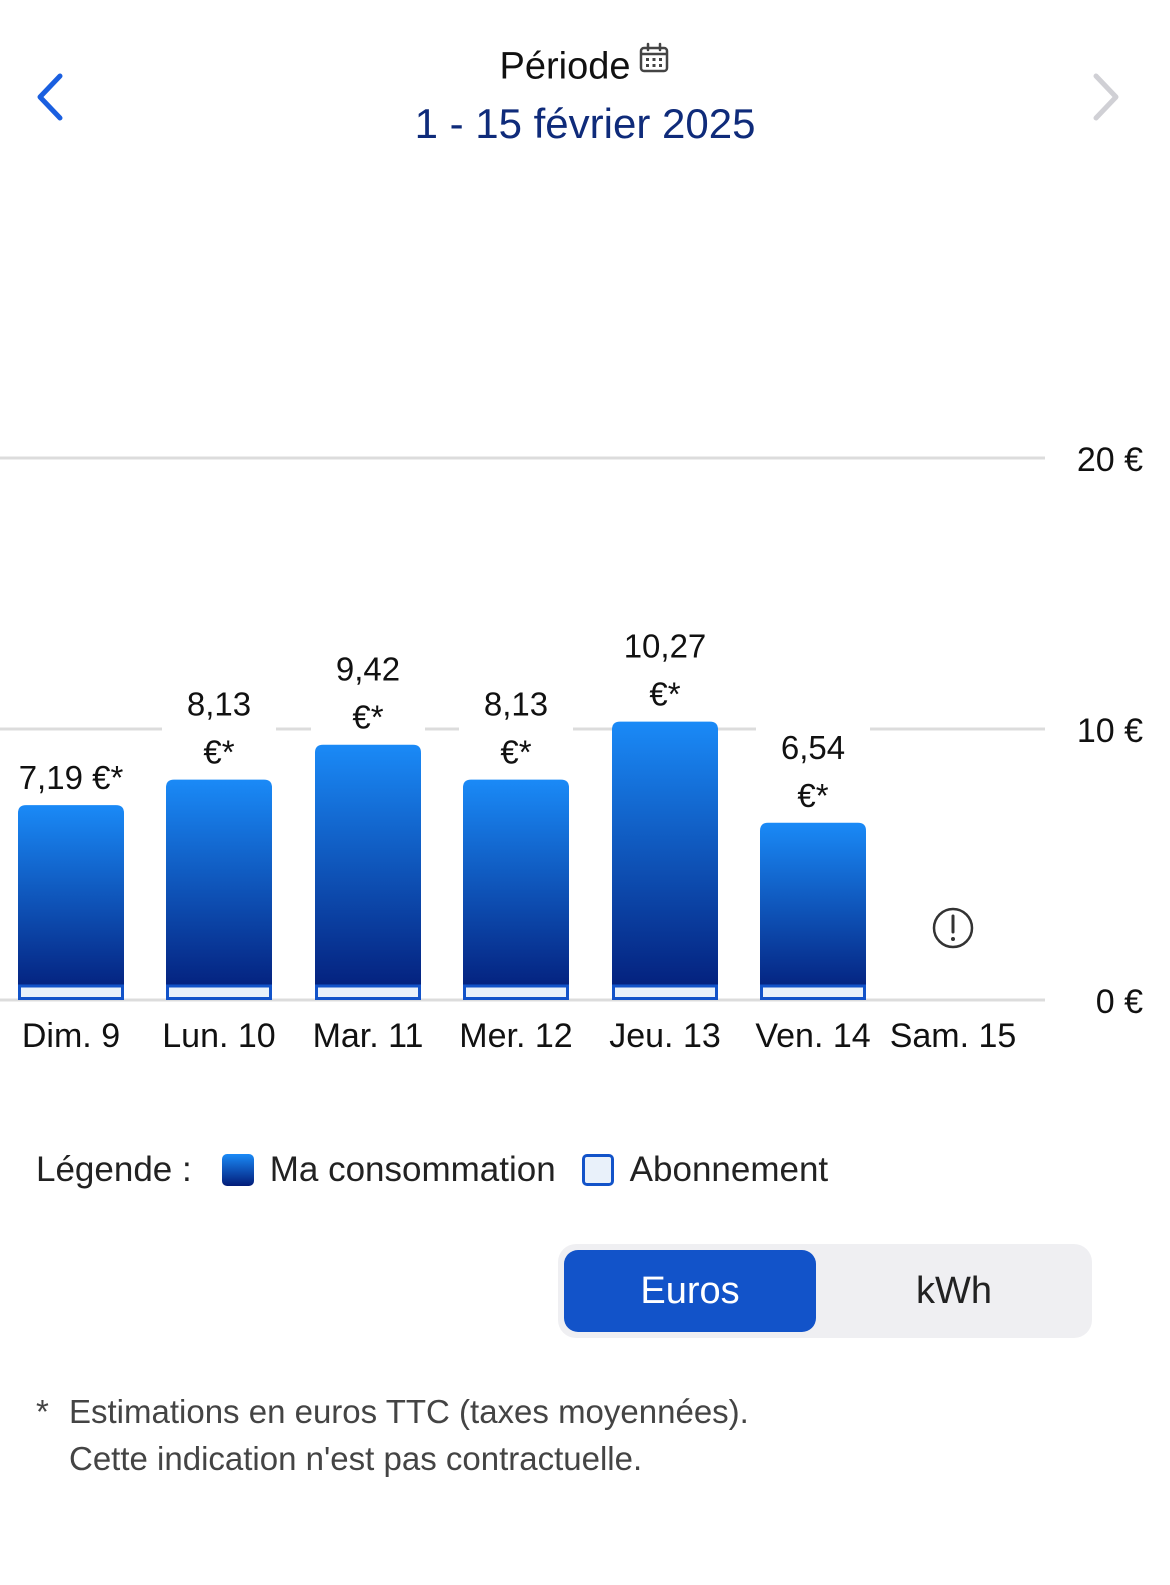  Describe the element at coordinates (42, 1411) in the screenshot. I see `footnote-star: *` at that location.